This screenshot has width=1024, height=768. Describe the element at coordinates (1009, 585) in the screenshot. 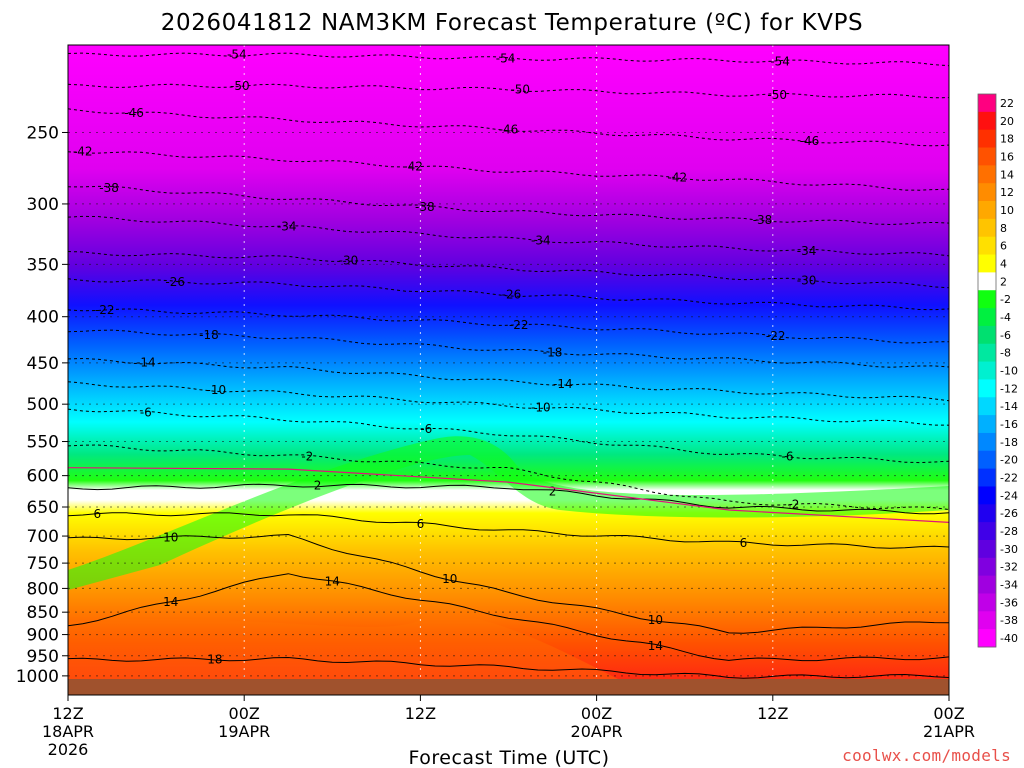

I see `colorbar-label--34: -34` at that location.